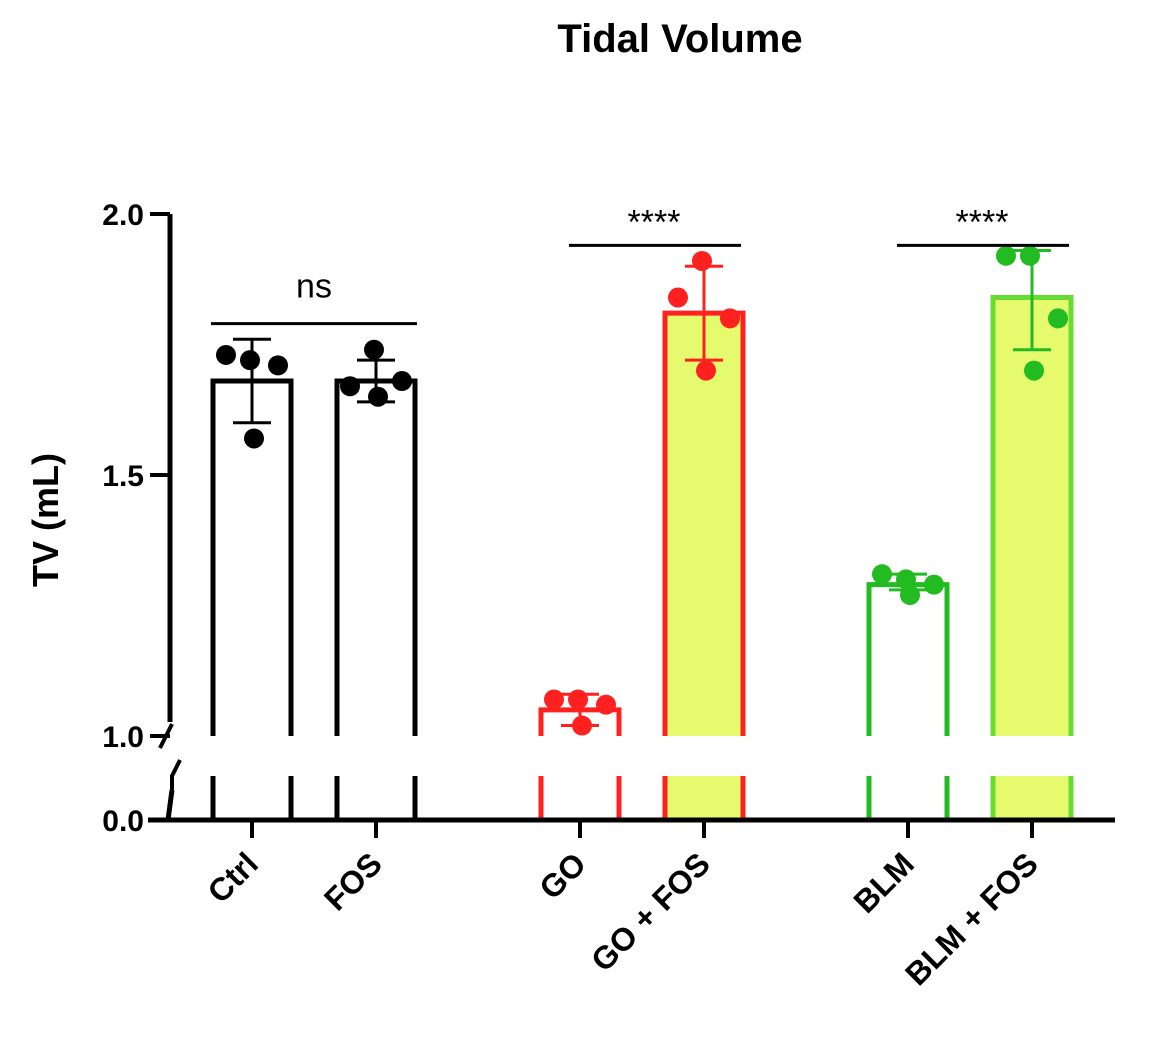 This screenshot has width=1176, height=1052. Describe the element at coordinates (883, 882) in the screenshot. I see `x-tick-label: BLM` at that location.